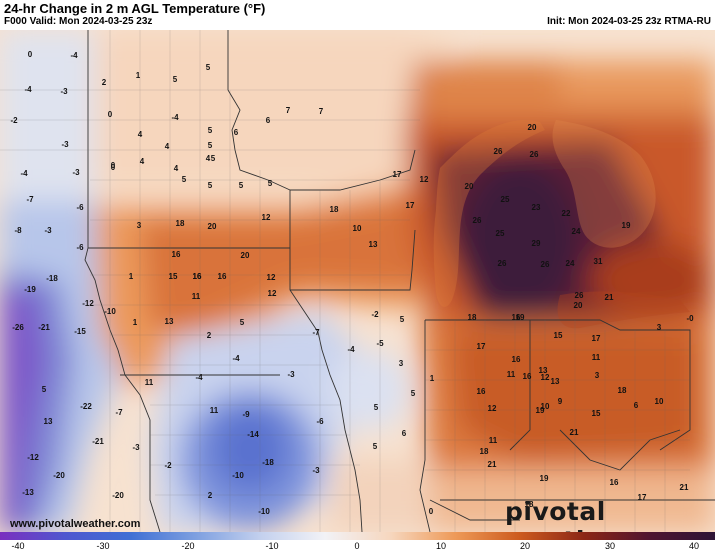 The height and width of the screenshot is (555, 715). I want to click on temperature-change-value: 10, so click(357, 228).